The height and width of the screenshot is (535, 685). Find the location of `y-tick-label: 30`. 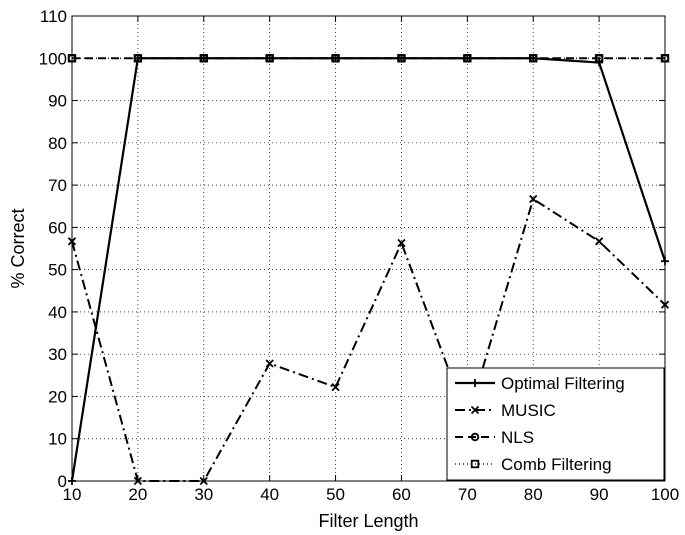

y-tick-label: 30 is located at coordinates (57, 354).